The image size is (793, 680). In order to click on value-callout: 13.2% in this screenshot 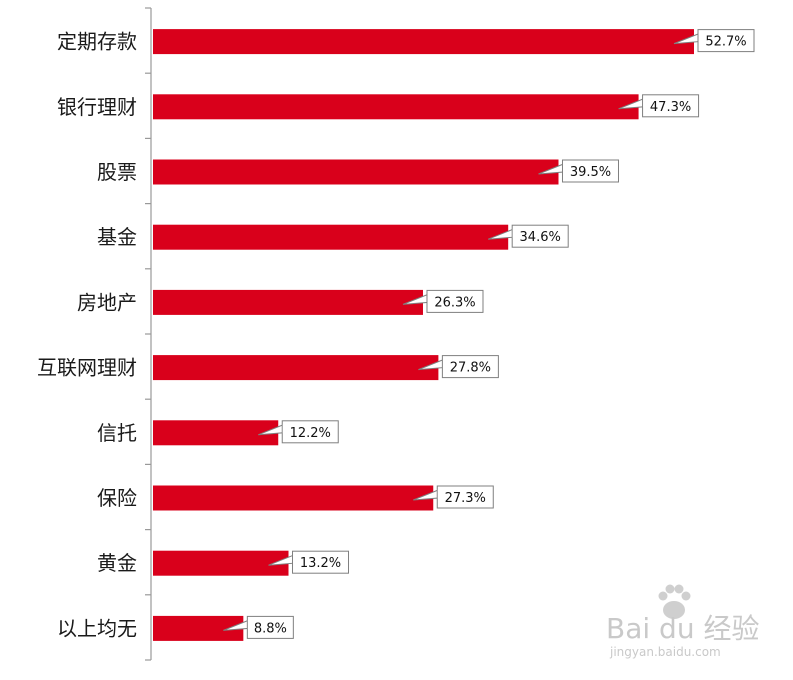, I will do `click(309, 562)`.